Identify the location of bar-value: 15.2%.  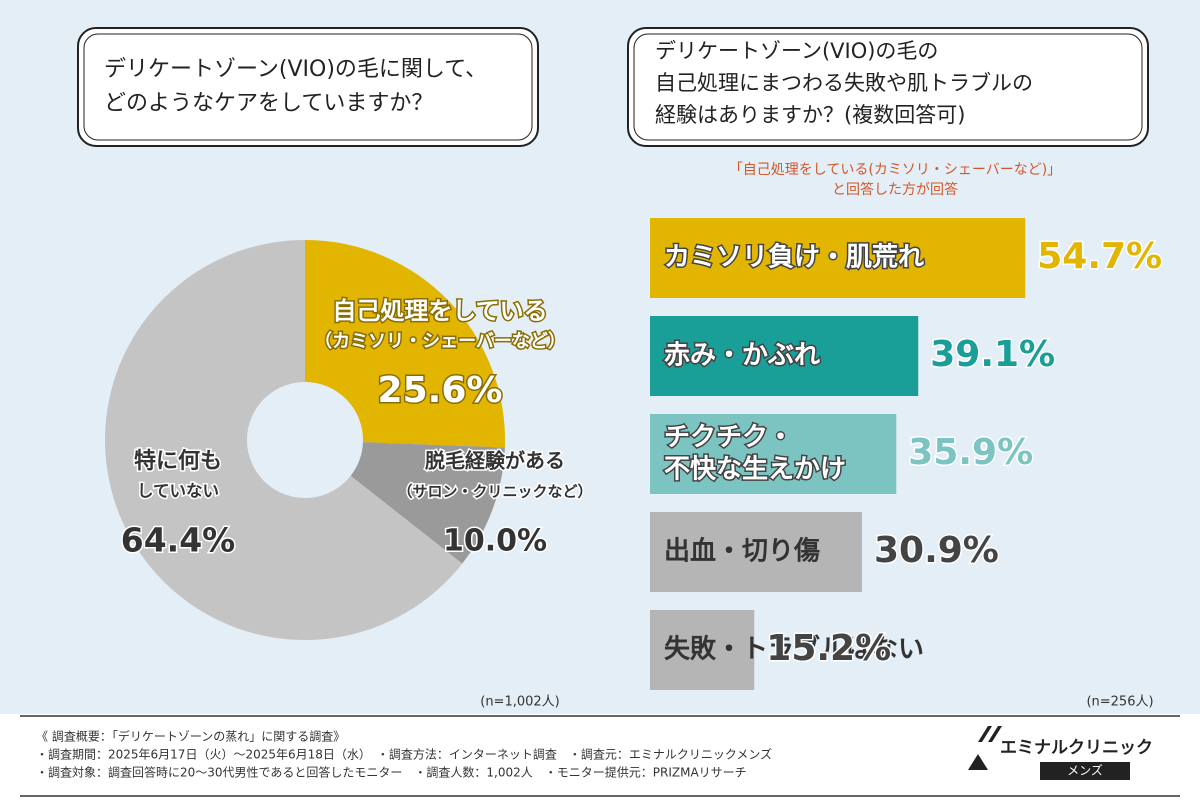
(828, 648).